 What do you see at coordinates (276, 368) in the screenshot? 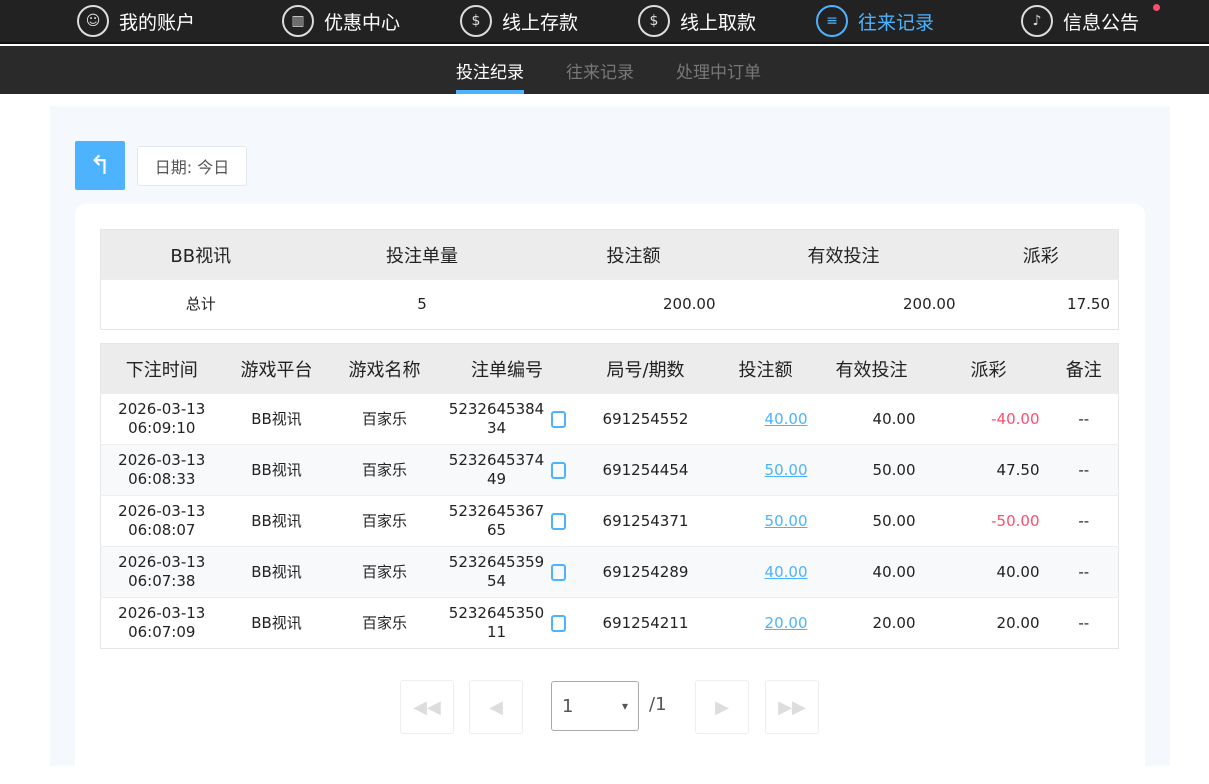
I see `column-header: 游戏平台` at bounding box center [276, 368].